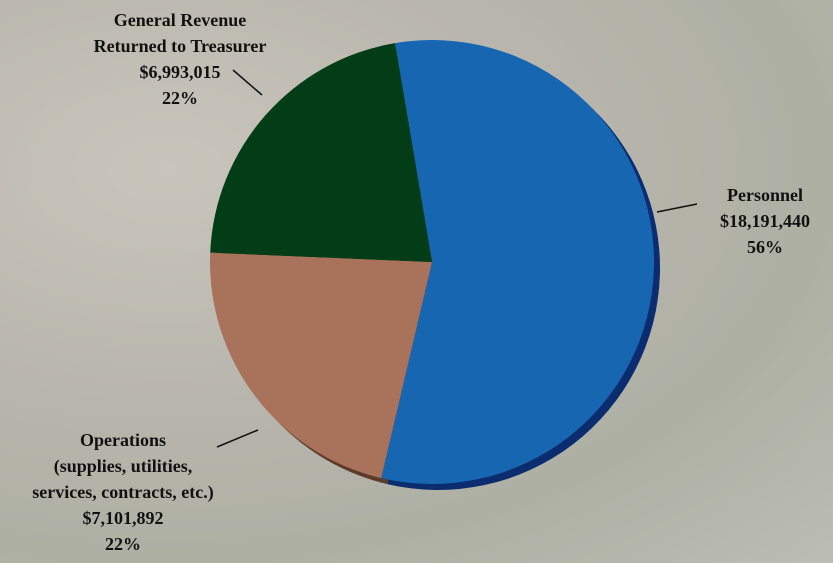 This screenshot has height=563, width=833. I want to click on slice-label: Personnel $18,191,440 56%, so click(765, 221).